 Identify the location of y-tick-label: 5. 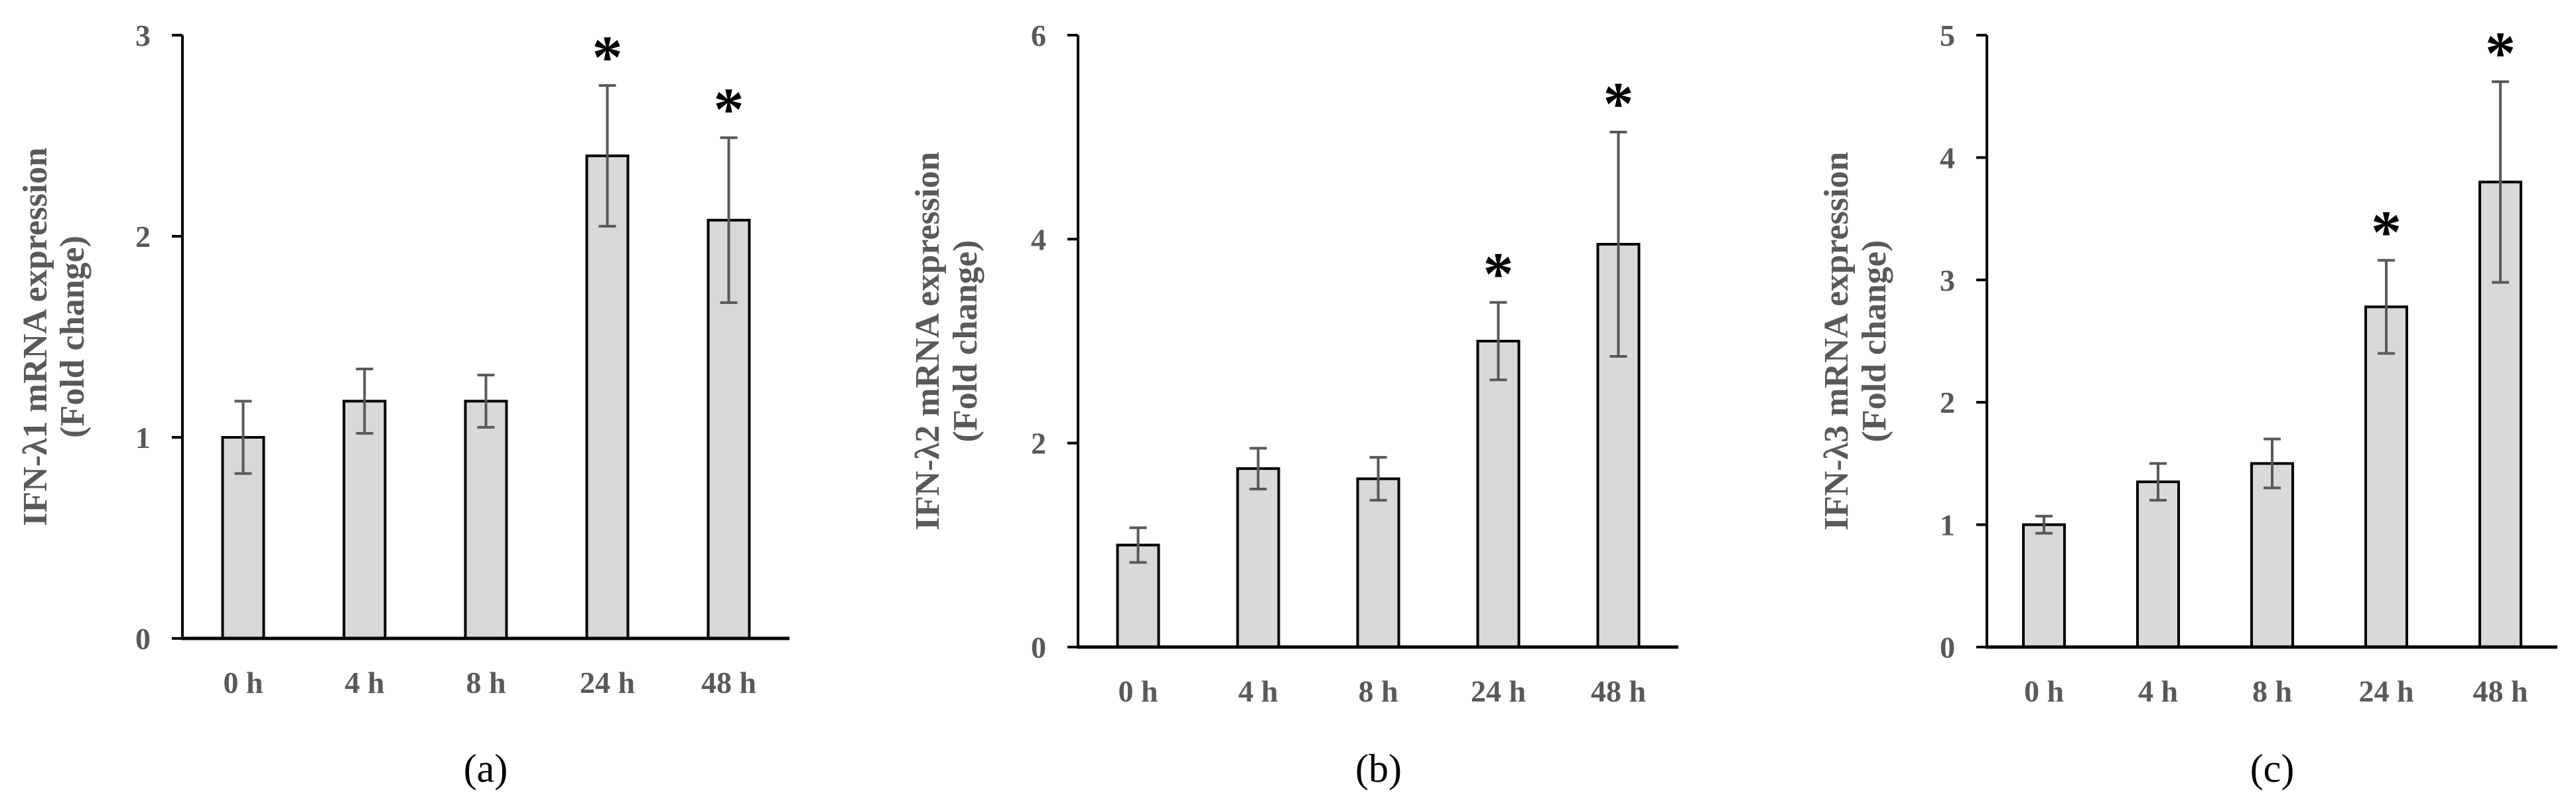
(1947, 35).